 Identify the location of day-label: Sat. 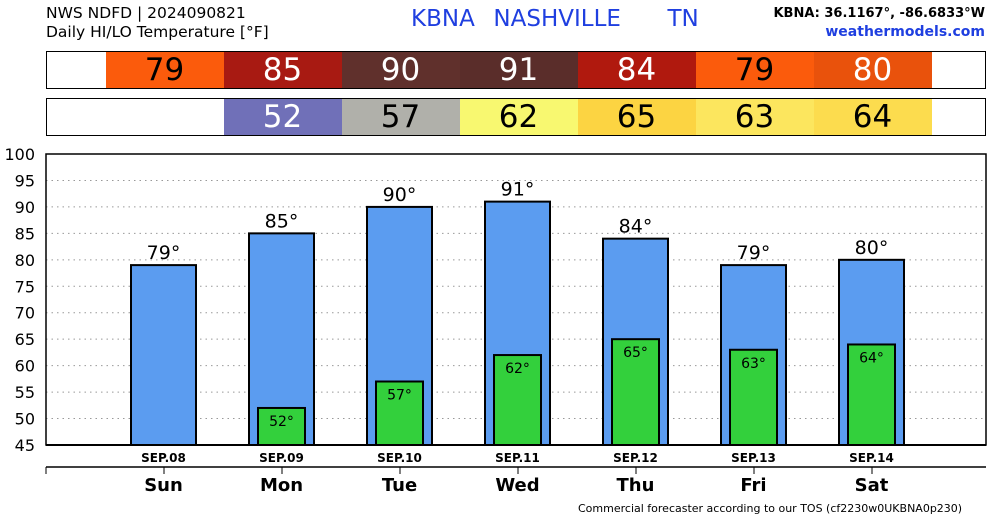
(872, 485).